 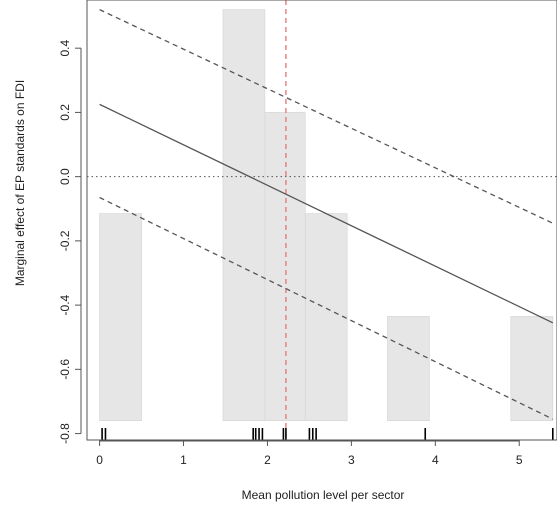 I want to click on x-tick-label: 5, so click(x=519, y=460).